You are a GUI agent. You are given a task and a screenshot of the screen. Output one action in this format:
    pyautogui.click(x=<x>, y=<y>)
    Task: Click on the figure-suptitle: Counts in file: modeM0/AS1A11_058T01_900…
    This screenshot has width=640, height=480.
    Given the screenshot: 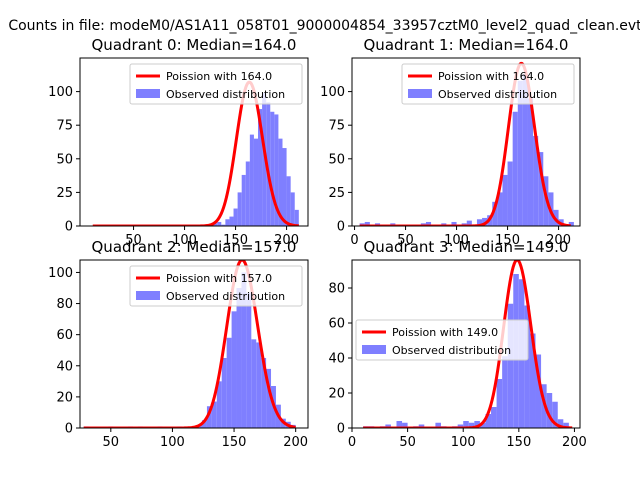 What is the action you would take?
    pyautogui.click(x=324, y=26)
    